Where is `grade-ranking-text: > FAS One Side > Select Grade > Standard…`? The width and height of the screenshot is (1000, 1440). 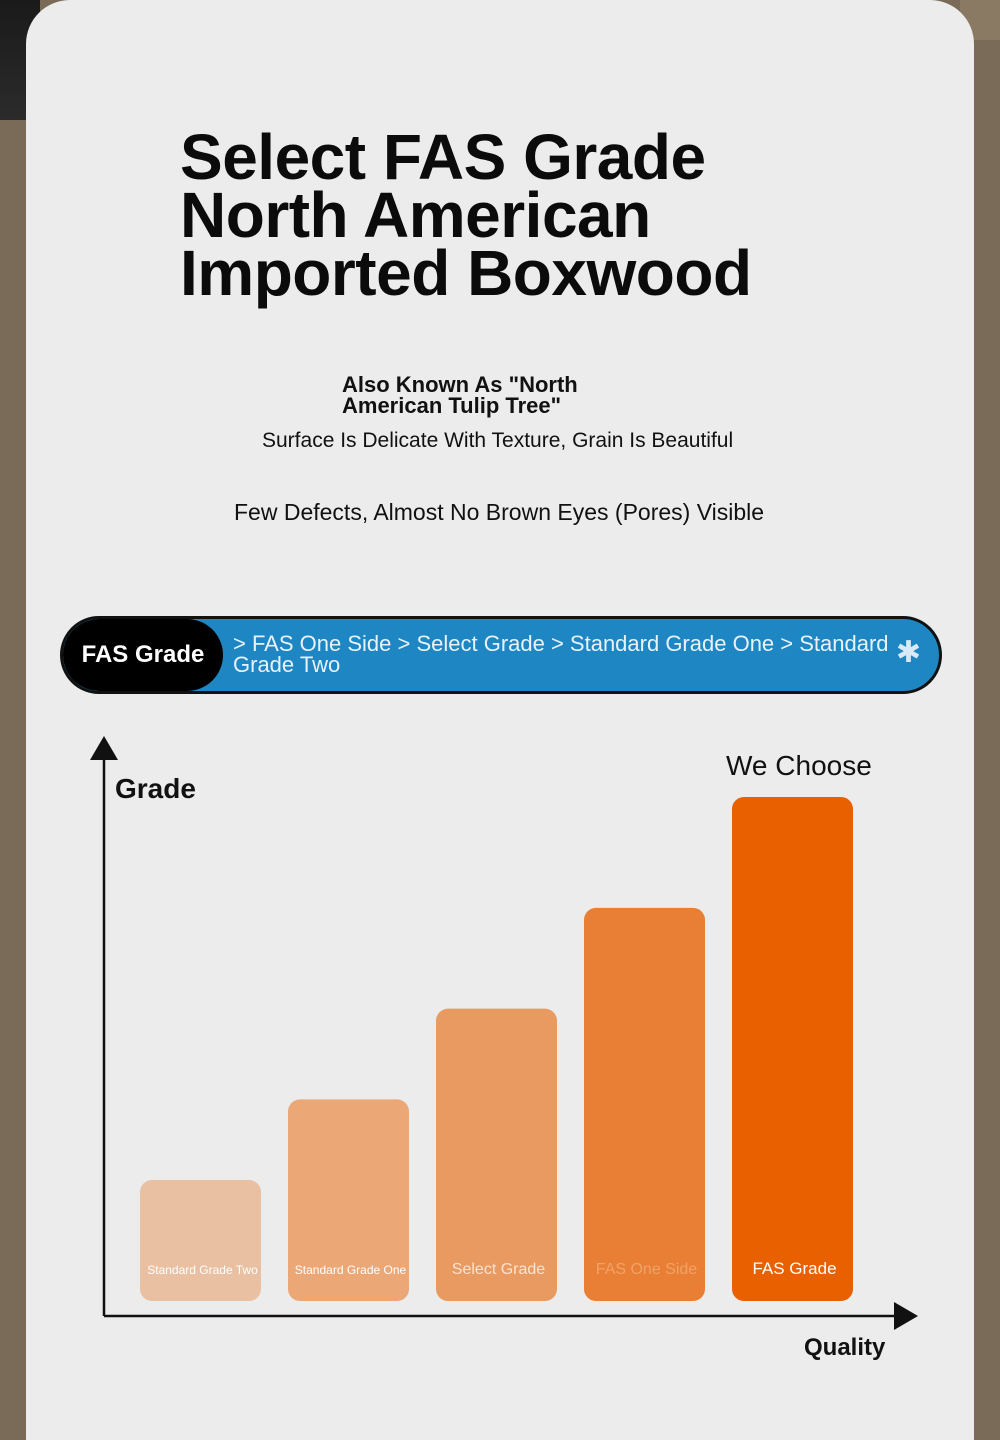 grade-ranking-text: > FAS One Side > Select Grade > Standard… is located at coordinates (561, 654).